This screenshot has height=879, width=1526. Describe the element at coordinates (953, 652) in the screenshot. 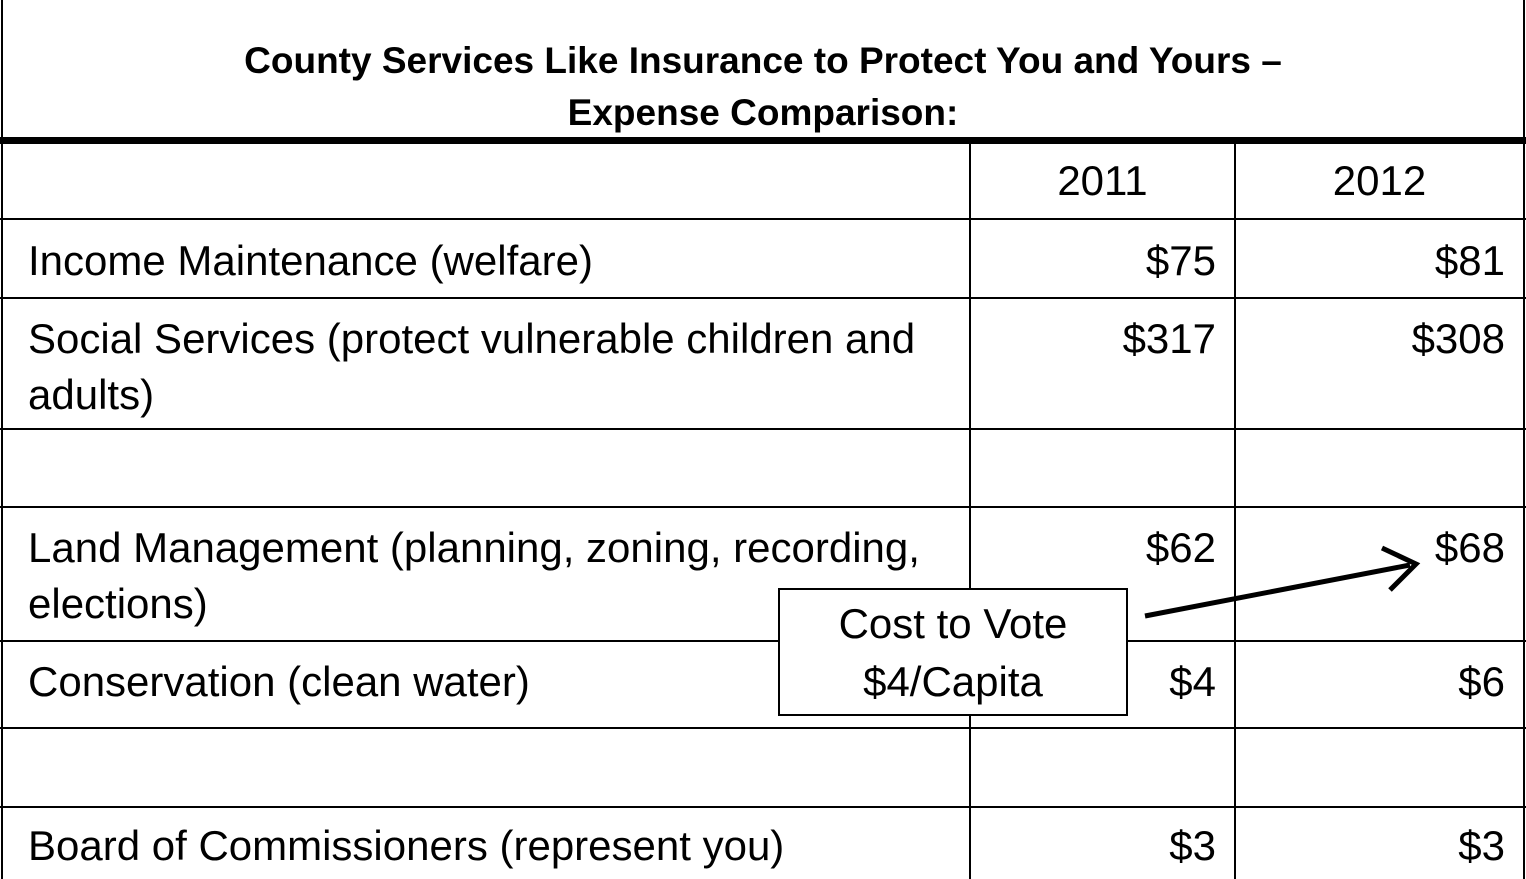

I see `callout-box: Cost to Vote $4/Capita` at that location.